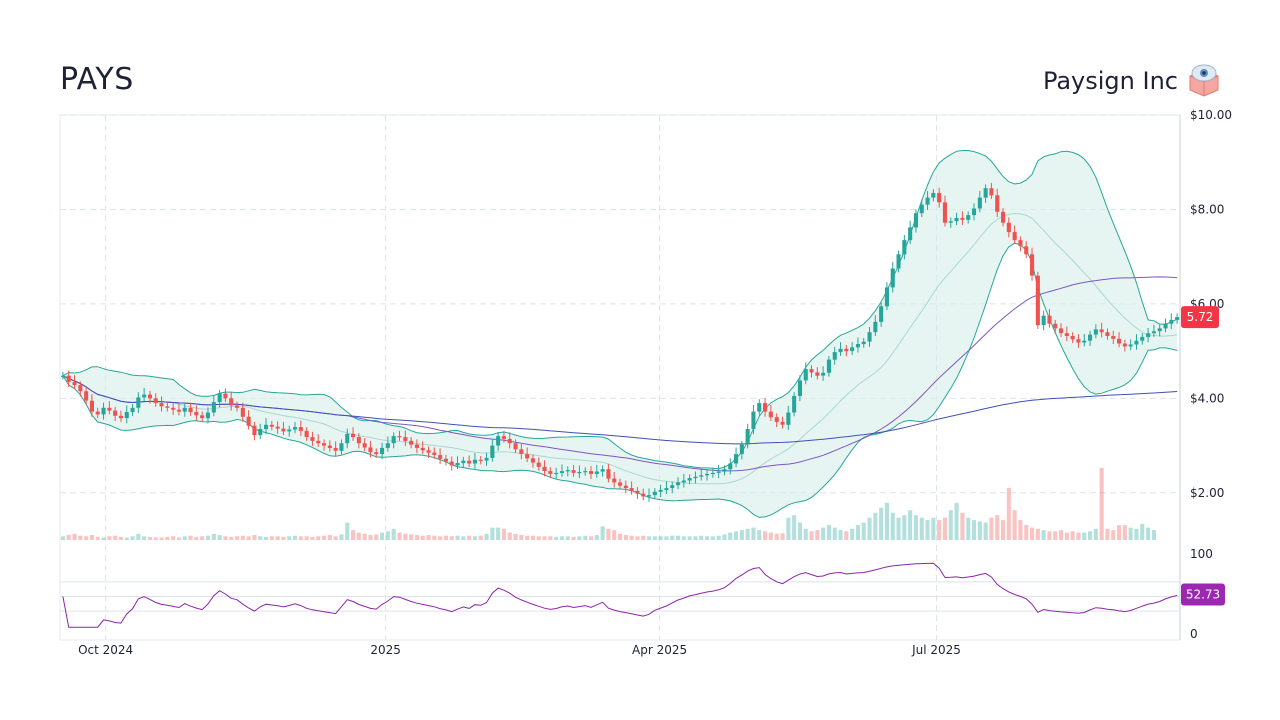 This screenshot has height=720, width=1280. What do you see at coordinates (1207, 398) in the screenshot?
I see `price-tick-label: $4.00` at bounding box center [1207, 398].